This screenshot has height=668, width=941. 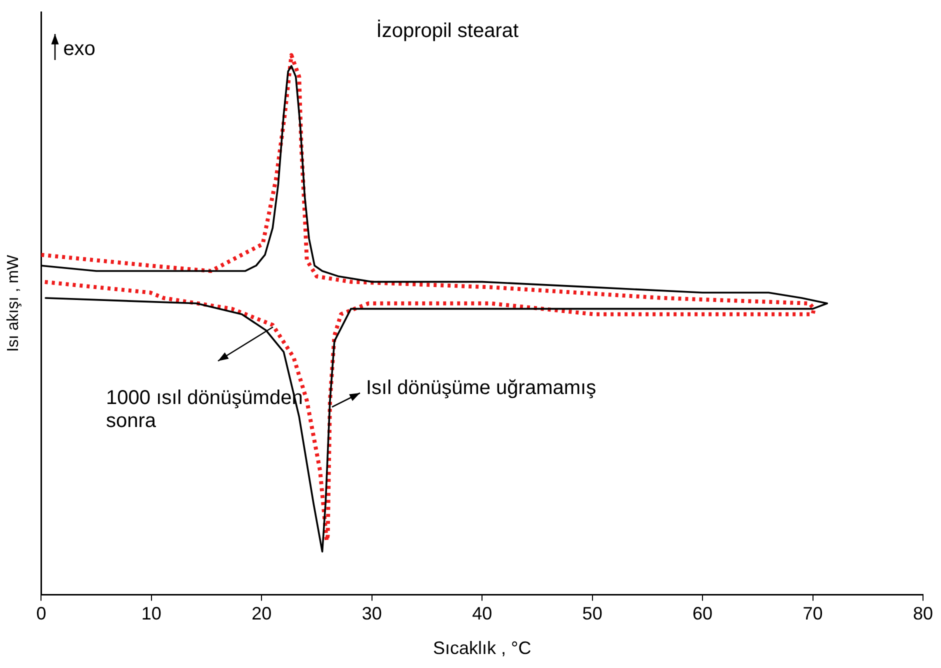 I want to click on x-tick-label: 40, so click(x=482, y=614).